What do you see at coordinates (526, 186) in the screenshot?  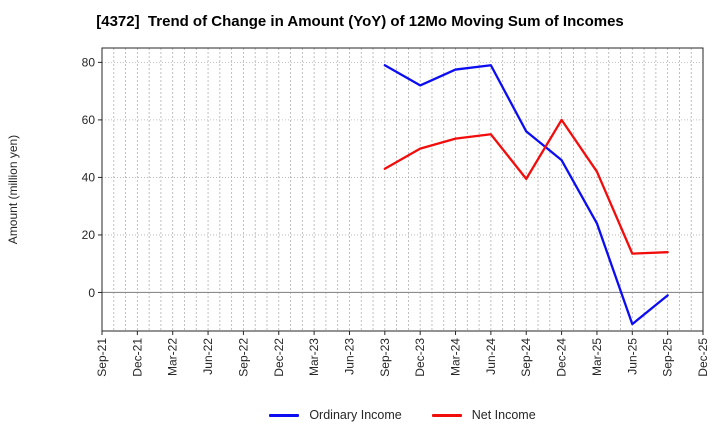 I see `series-line-net-income` at bounding box center [526, 186].